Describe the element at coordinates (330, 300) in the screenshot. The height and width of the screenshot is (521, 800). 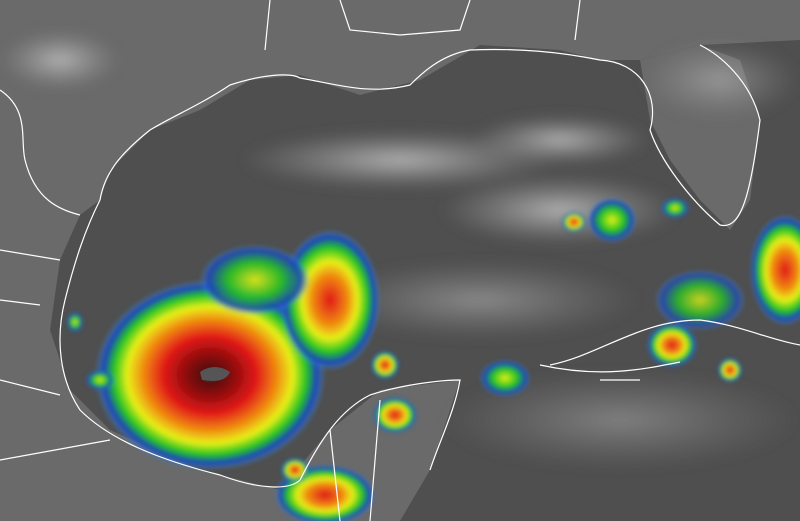
I see `convection-east-of-hurricane` at that location.